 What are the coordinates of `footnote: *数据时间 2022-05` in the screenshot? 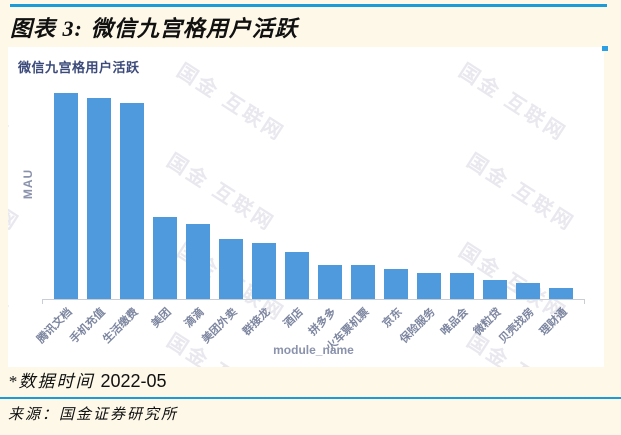 It's located at (87, 379).